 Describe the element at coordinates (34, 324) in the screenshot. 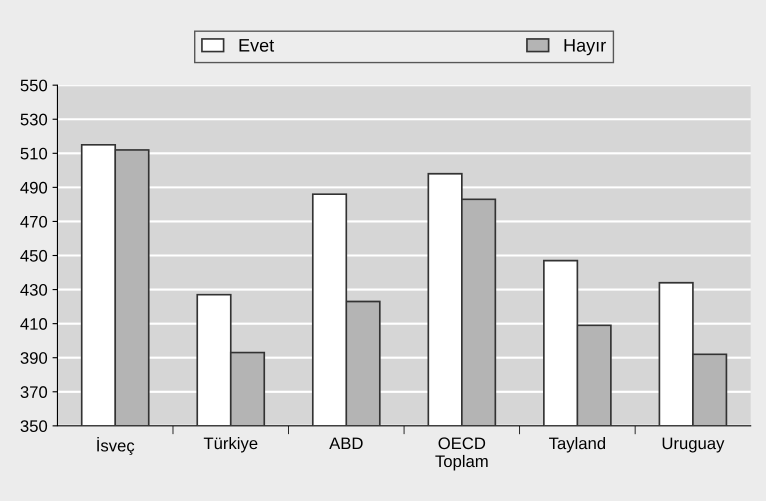

I see `y-tick-label: 410` at that location.